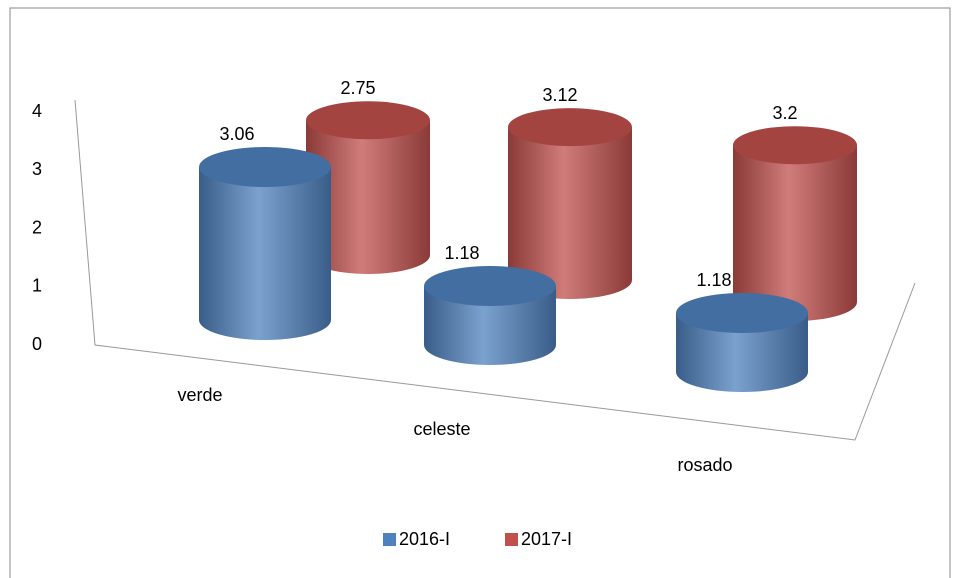 The width and height of the screenshot is (960, 578). I want to click on legend-label: 2017-I, so click(546, 539).